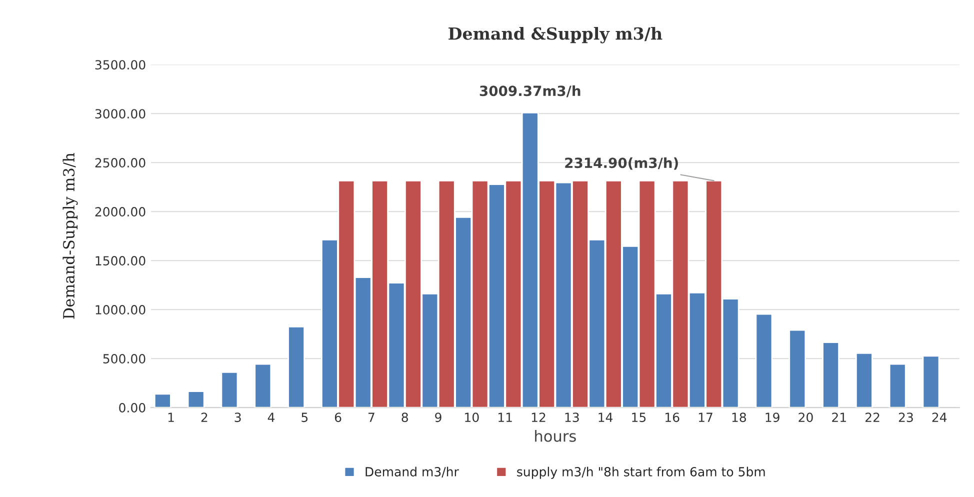  I want to click on x-tick-label: 22, so click(873, 417).